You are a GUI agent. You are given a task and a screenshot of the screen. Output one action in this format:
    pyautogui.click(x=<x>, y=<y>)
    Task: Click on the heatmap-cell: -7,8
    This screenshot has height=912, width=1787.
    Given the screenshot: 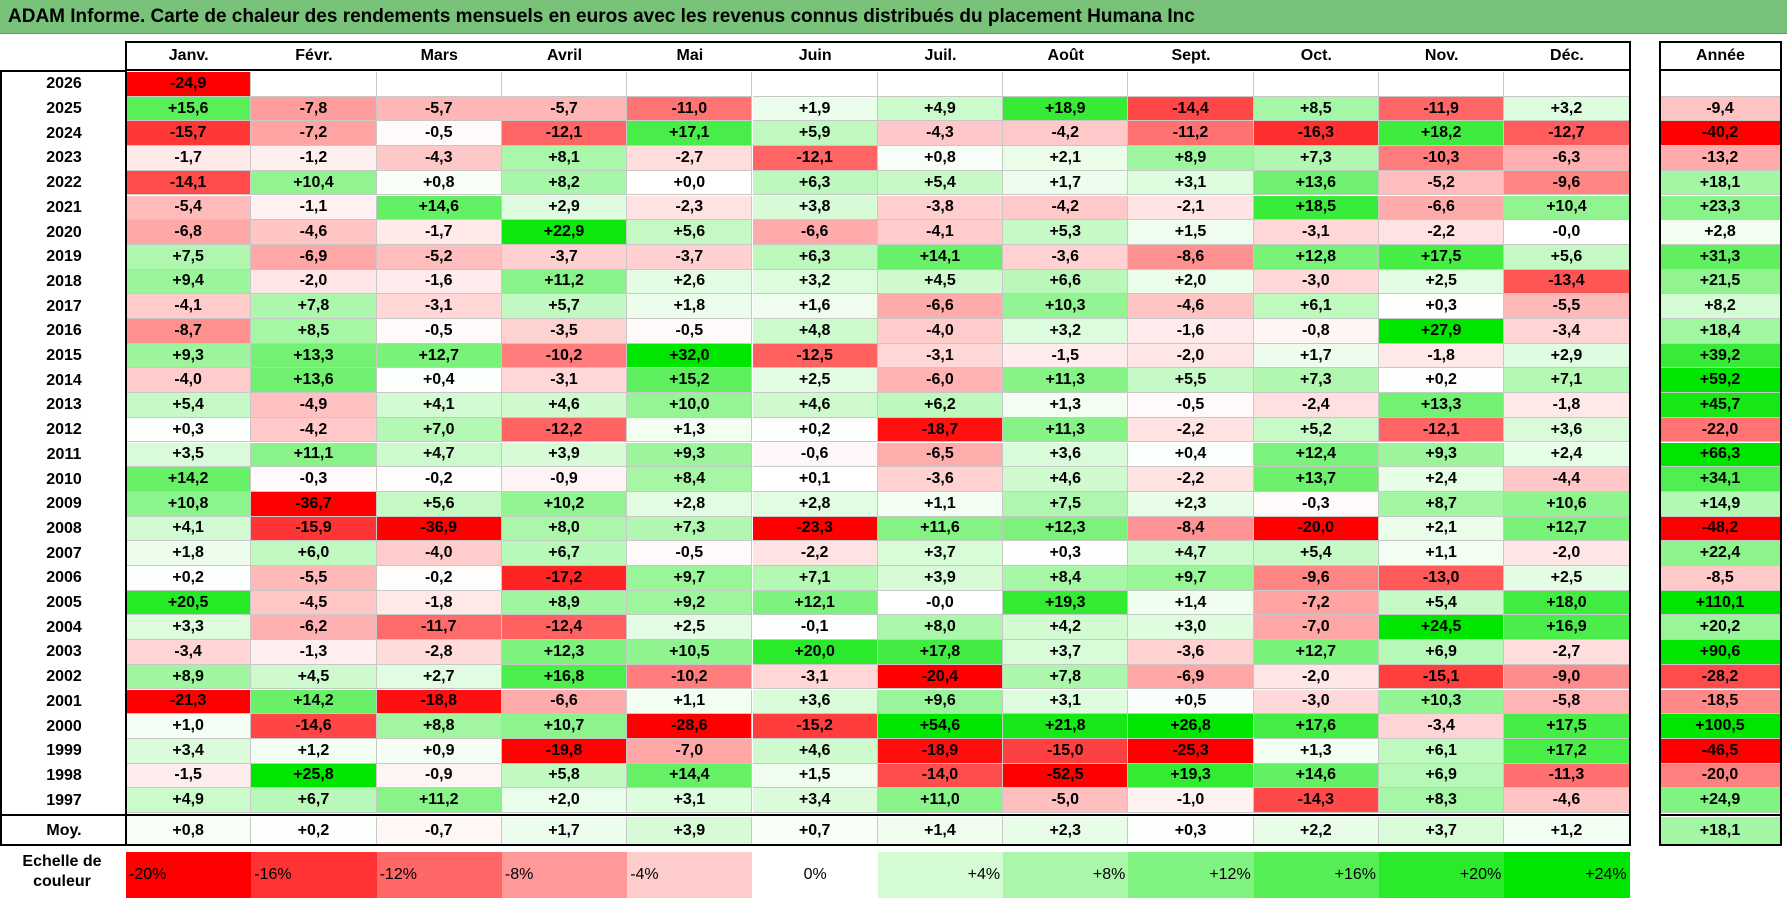 What is the action you would take?
    pyautogui.click(x=314, y=109)
    